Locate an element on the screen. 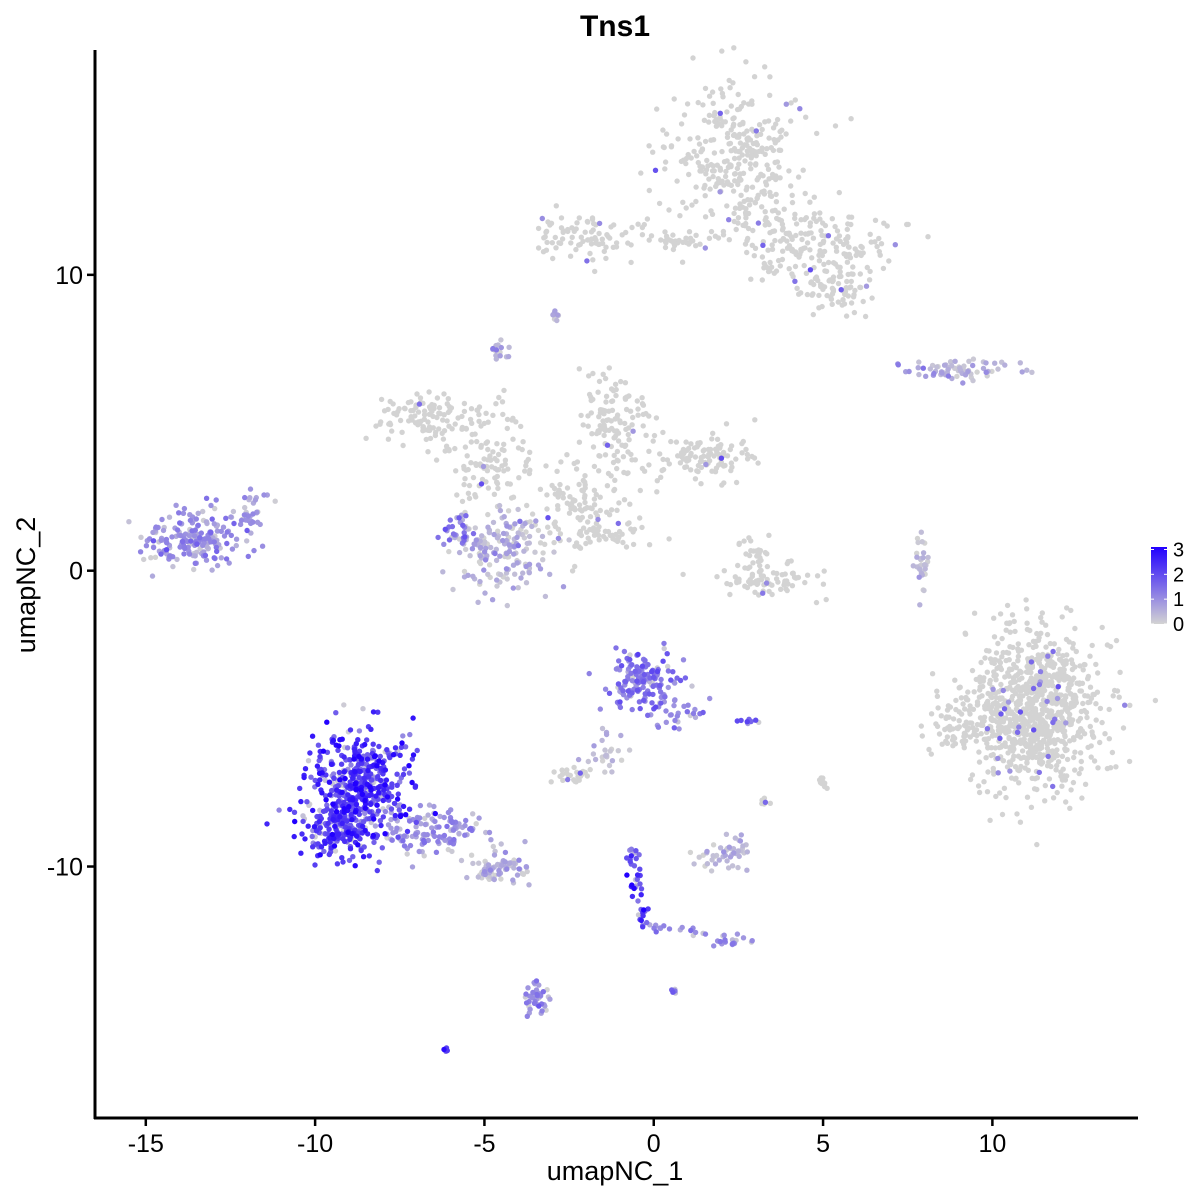 This screenshot has height=1200, width=1200. y-tick-label: -10 is located at coordinates (65, 868).